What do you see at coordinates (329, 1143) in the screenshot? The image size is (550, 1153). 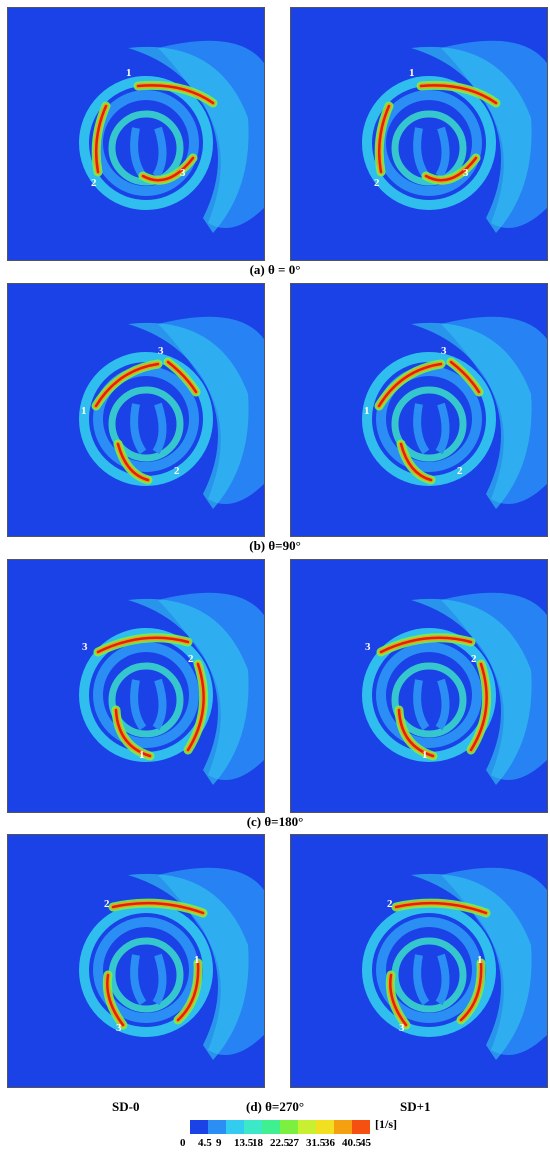 I see `colorbar-tick: 36` at bounding box center [329, 1143].